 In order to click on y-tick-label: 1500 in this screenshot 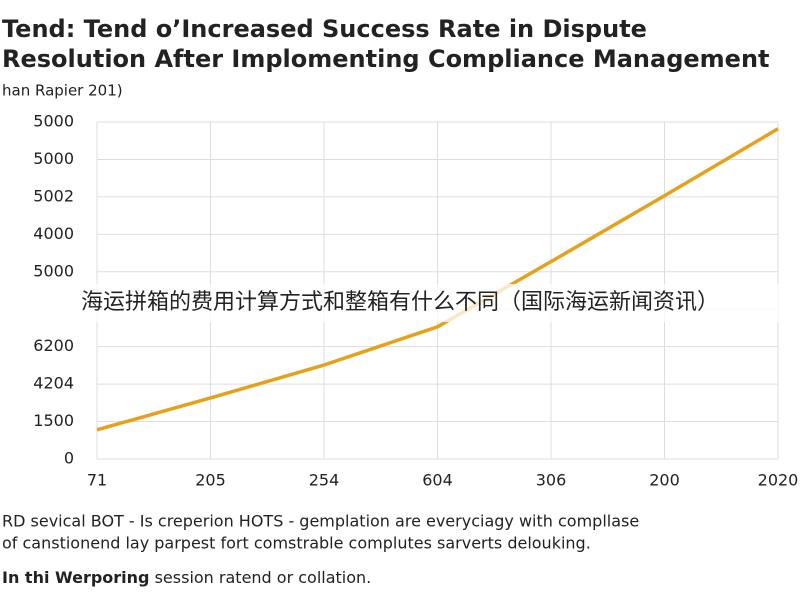, I will do `click(53, 420)`.